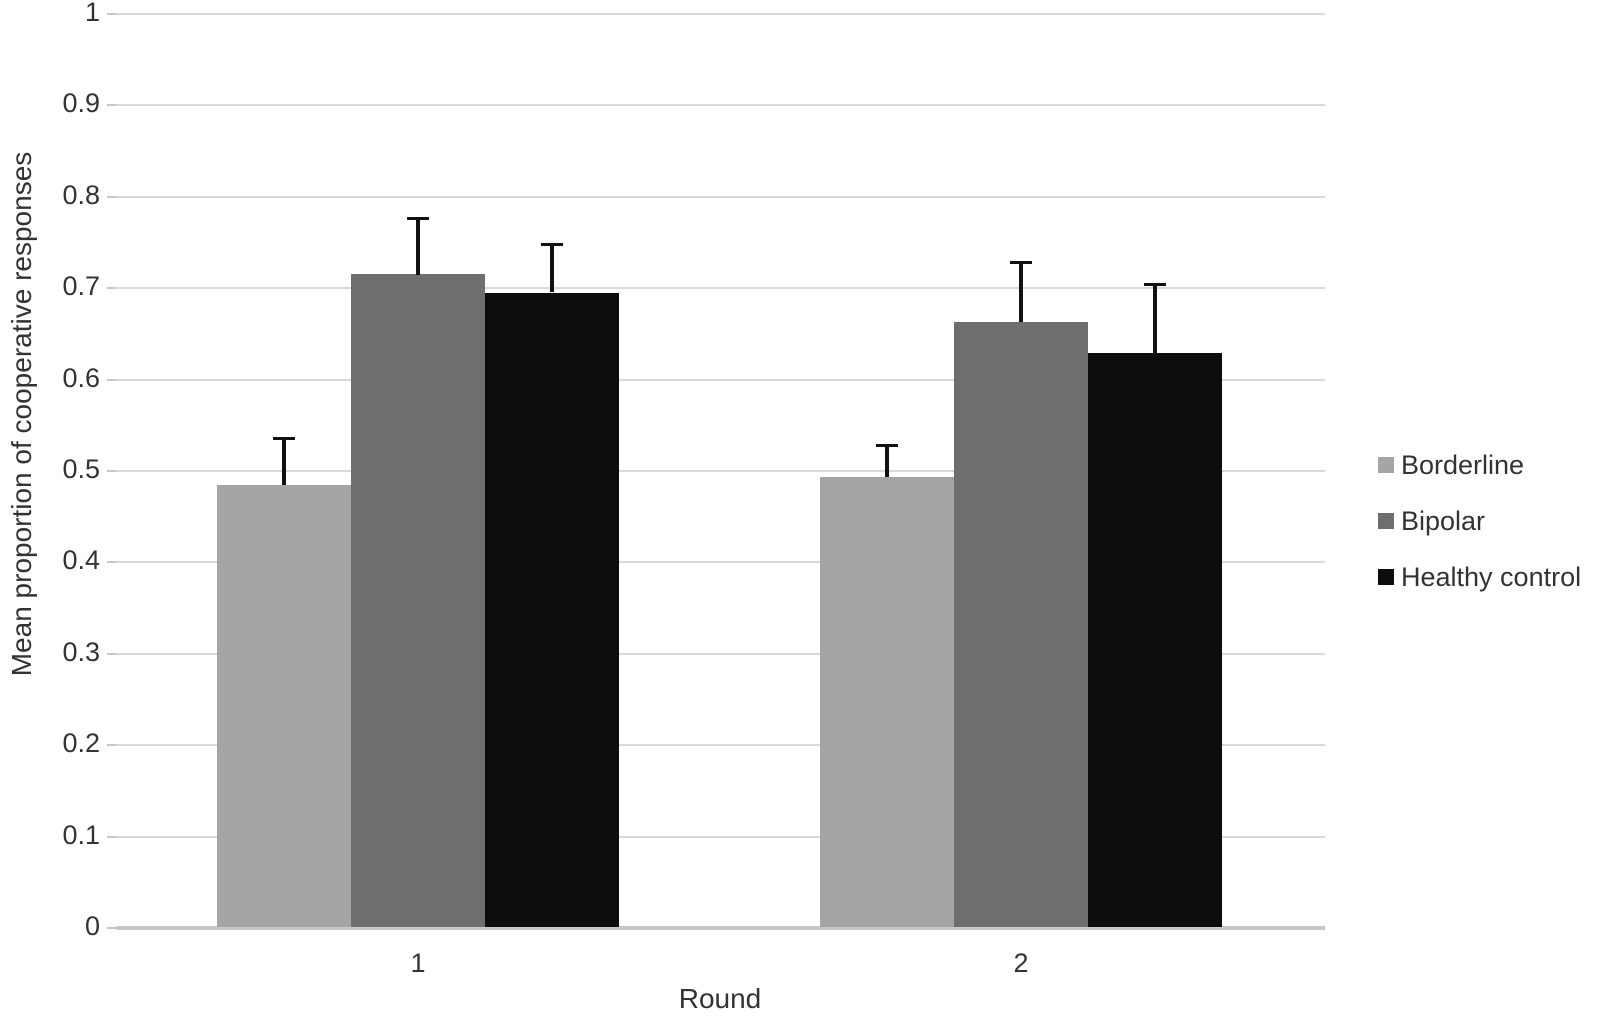 Image resolution: width=1603 pixels, height=1020 pixels. Describe the element at coordinates (81, 286) in the screenshot. I see `y-tick-label: 0.7` at that location.